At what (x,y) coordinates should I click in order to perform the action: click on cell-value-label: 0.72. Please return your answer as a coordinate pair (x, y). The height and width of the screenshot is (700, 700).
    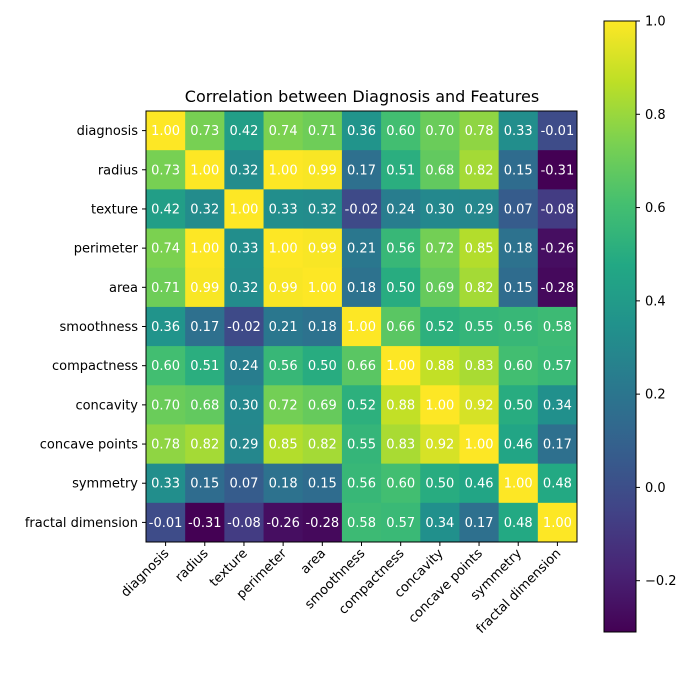
    Looking at the image, I should click on (283, 405).